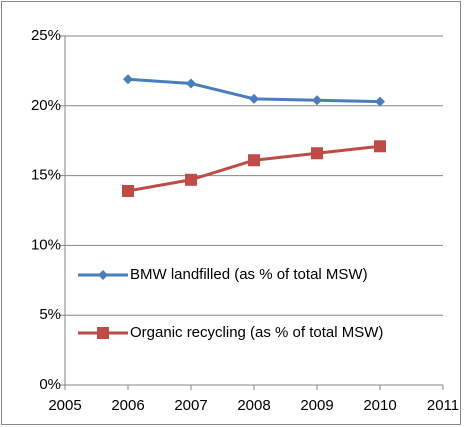 This screenshot has height=427, width=475. I want to click on y-tick-label: 0%, so click(50, 384).